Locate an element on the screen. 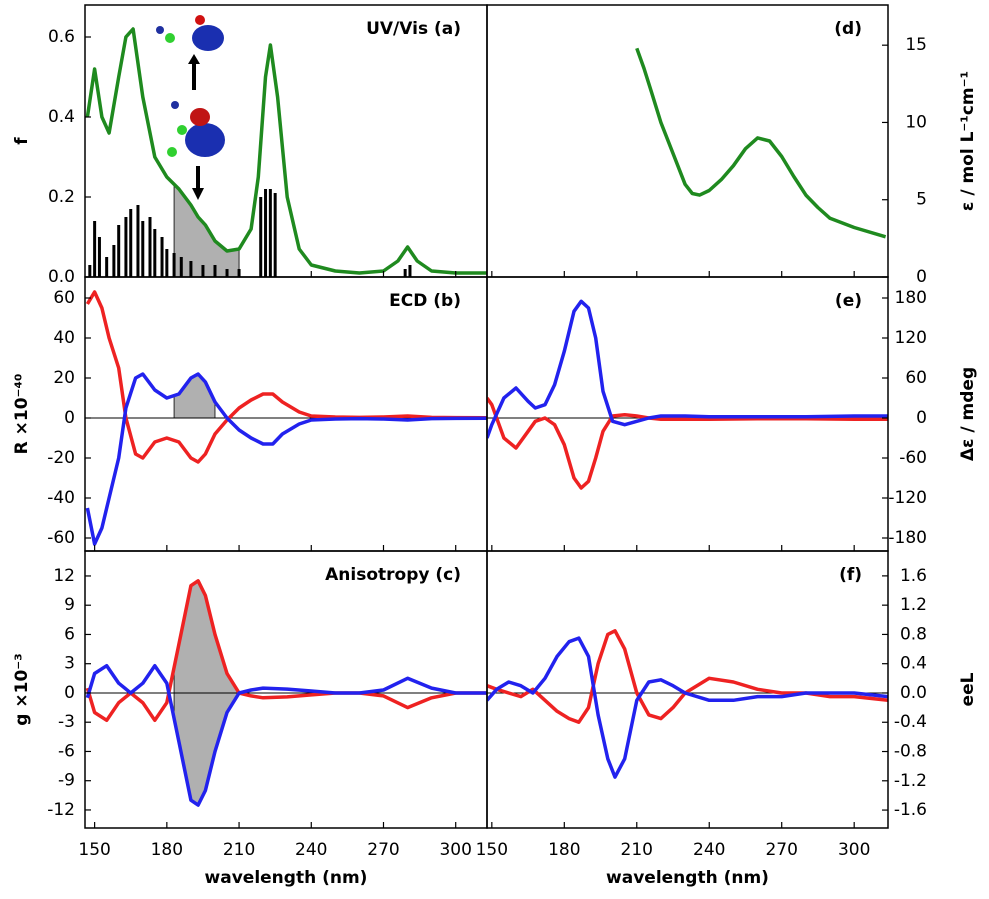 This screenshot has height=899, width=989. y-tick-label: -6 is located at coordinates (66, 751).